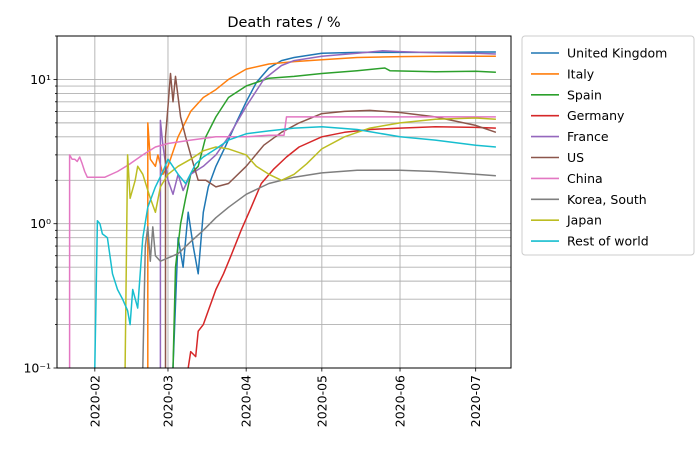 Image resolution: width=700 pixels, height=450 pixels. Describe the element at coordinates (596, 115) in the screenshot. I see `legend-entry: Germany` at that location.